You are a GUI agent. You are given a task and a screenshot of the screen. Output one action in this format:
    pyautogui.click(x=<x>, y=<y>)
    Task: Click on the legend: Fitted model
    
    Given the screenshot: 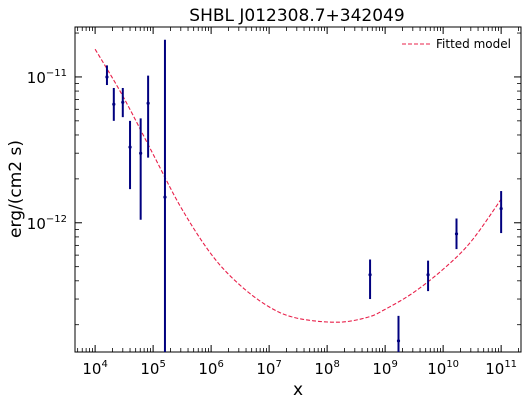 What is the action you would take?
    pyautogui.click(x=456, y=44)
    